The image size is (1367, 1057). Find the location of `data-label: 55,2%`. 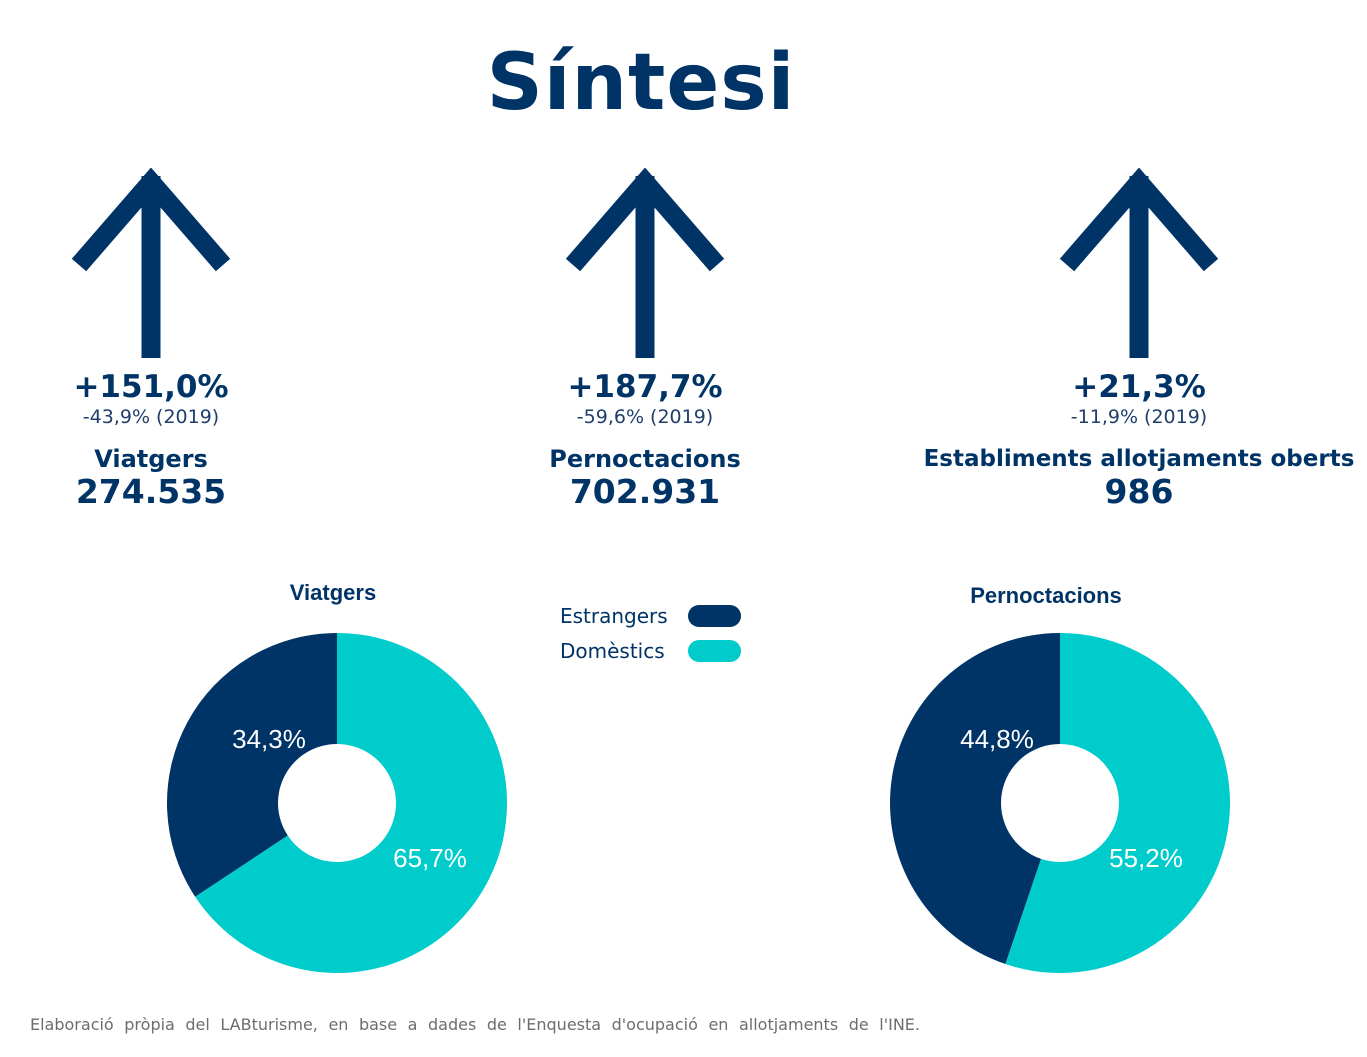

data-label: 55,2% is located at coordinates (1146, 858).